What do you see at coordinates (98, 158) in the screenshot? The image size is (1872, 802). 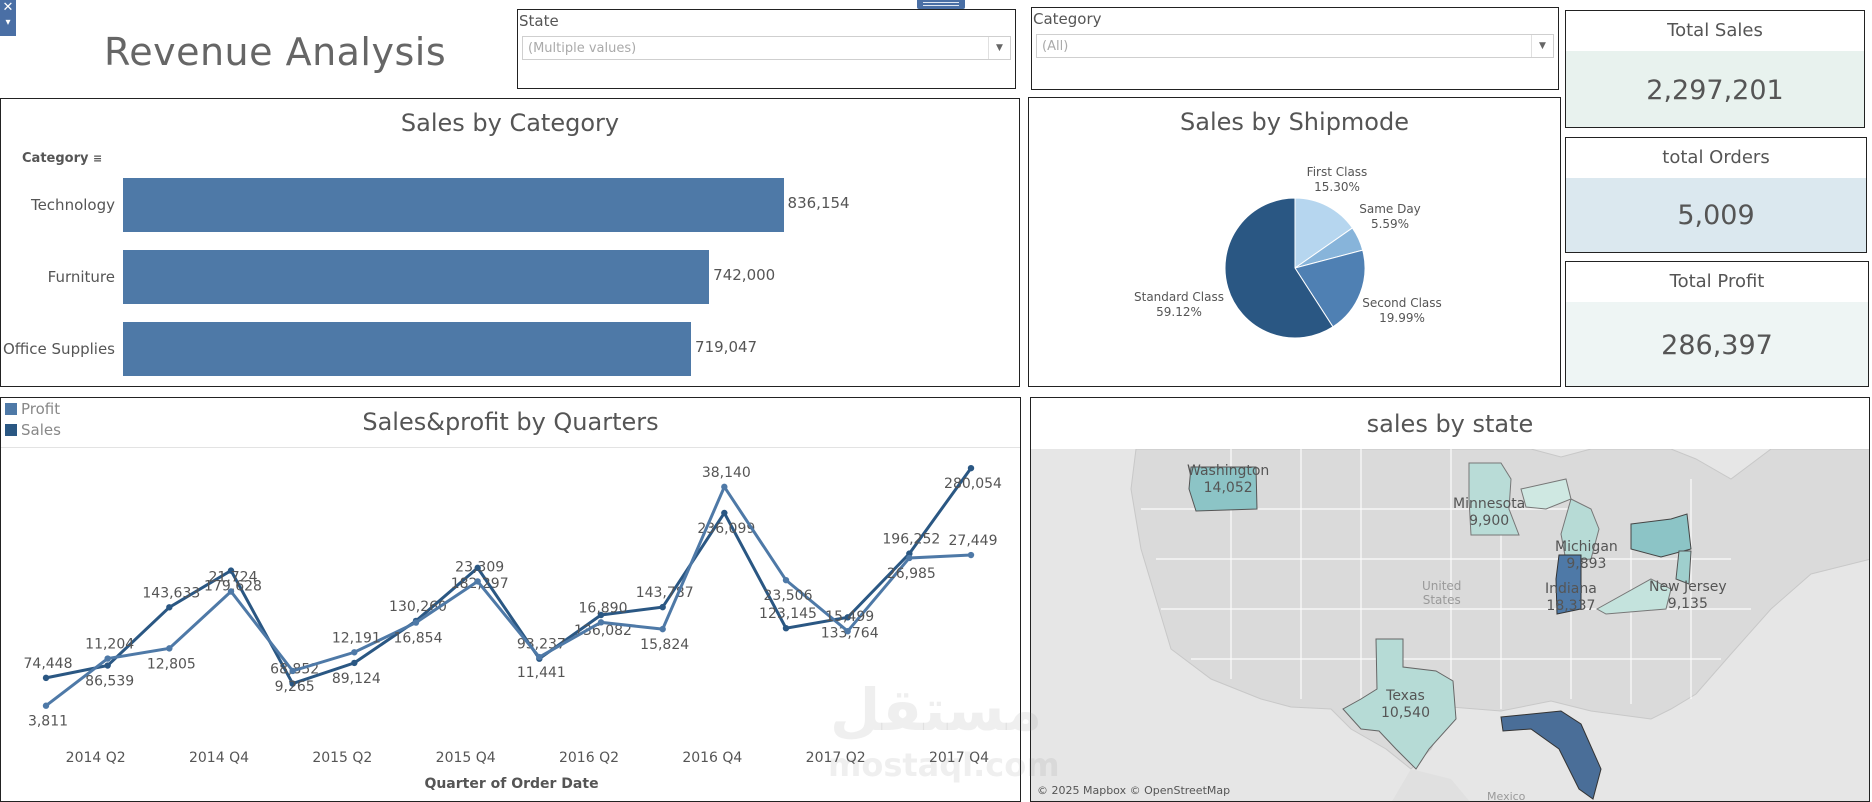 I see `sort-icon: ≡` at bounding box center [98, 158].